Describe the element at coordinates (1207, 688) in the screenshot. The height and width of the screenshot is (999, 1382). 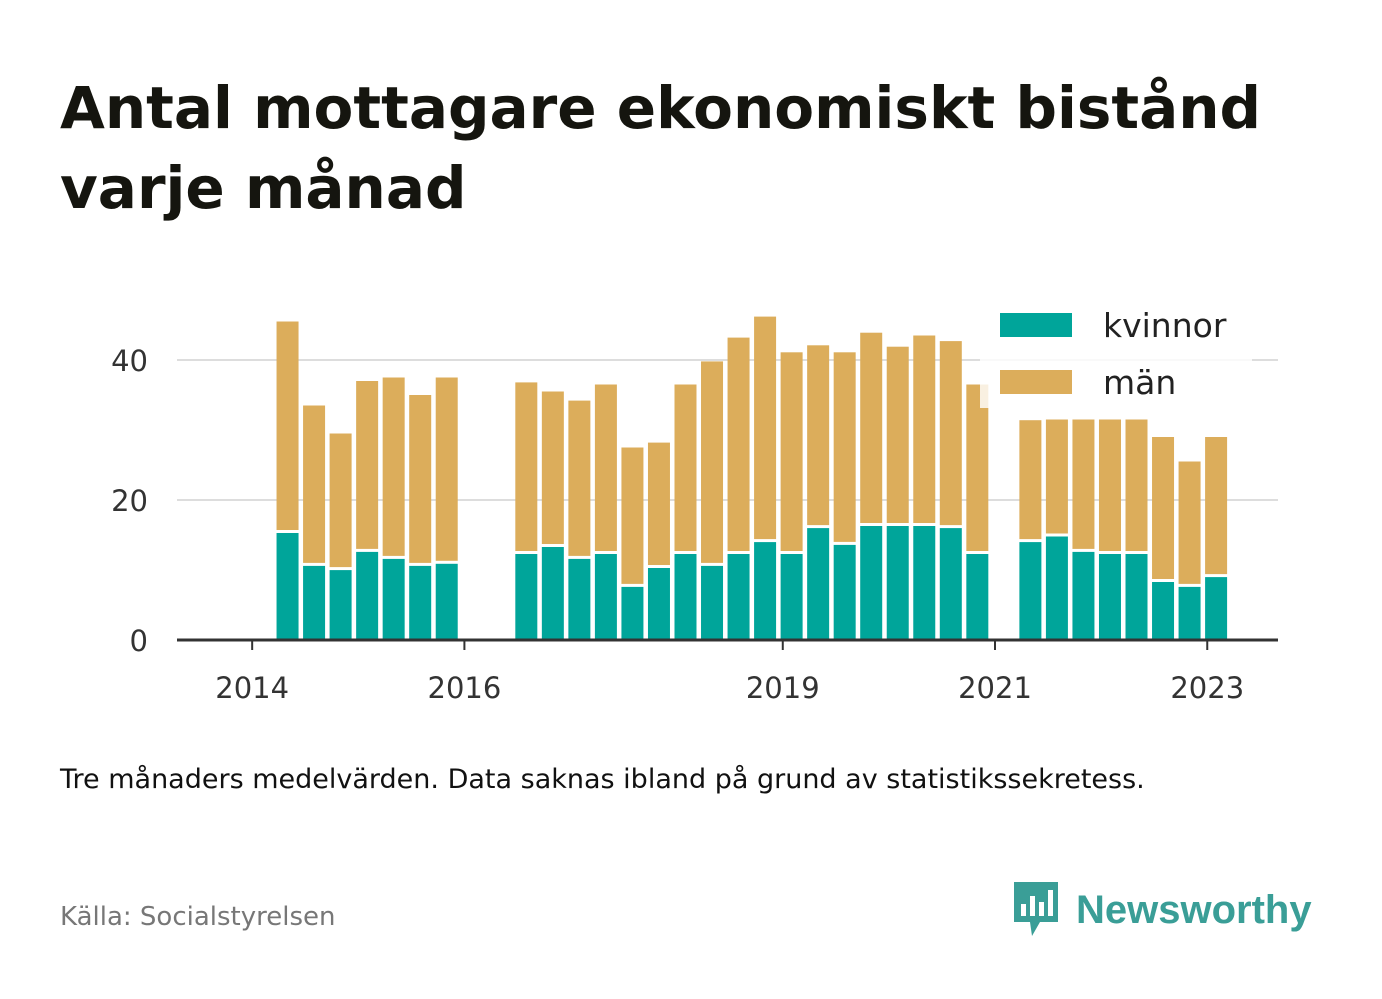
I see `x-tick-label: 2023` at that location.